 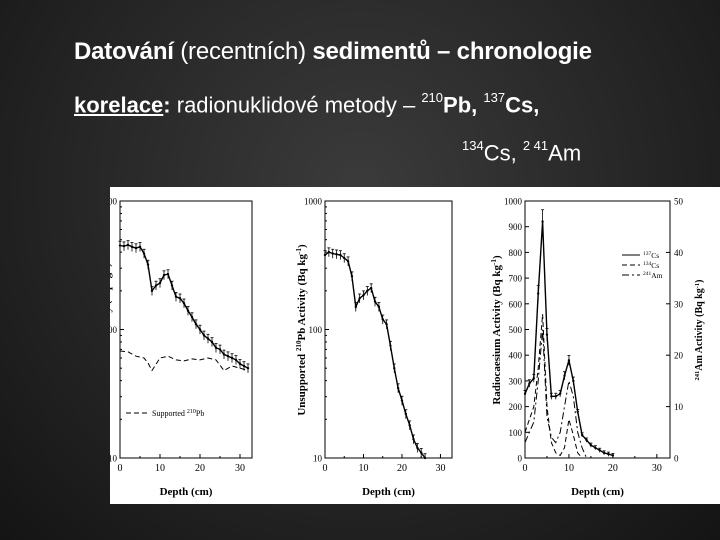 I want to click on pb-label: Pb,, so click(x=463, y=105).